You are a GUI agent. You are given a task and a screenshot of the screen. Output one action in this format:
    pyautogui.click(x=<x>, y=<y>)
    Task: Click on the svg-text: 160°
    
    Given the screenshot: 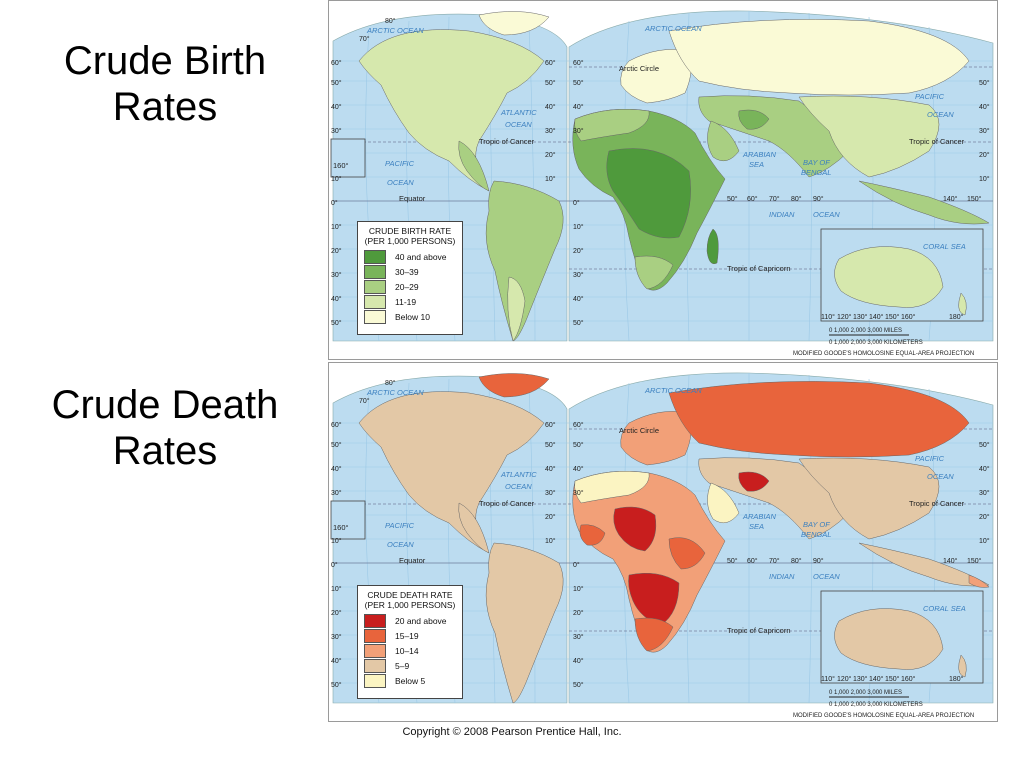 What is the action you would take?
    pyautogui.click(x=908, y=679)
    